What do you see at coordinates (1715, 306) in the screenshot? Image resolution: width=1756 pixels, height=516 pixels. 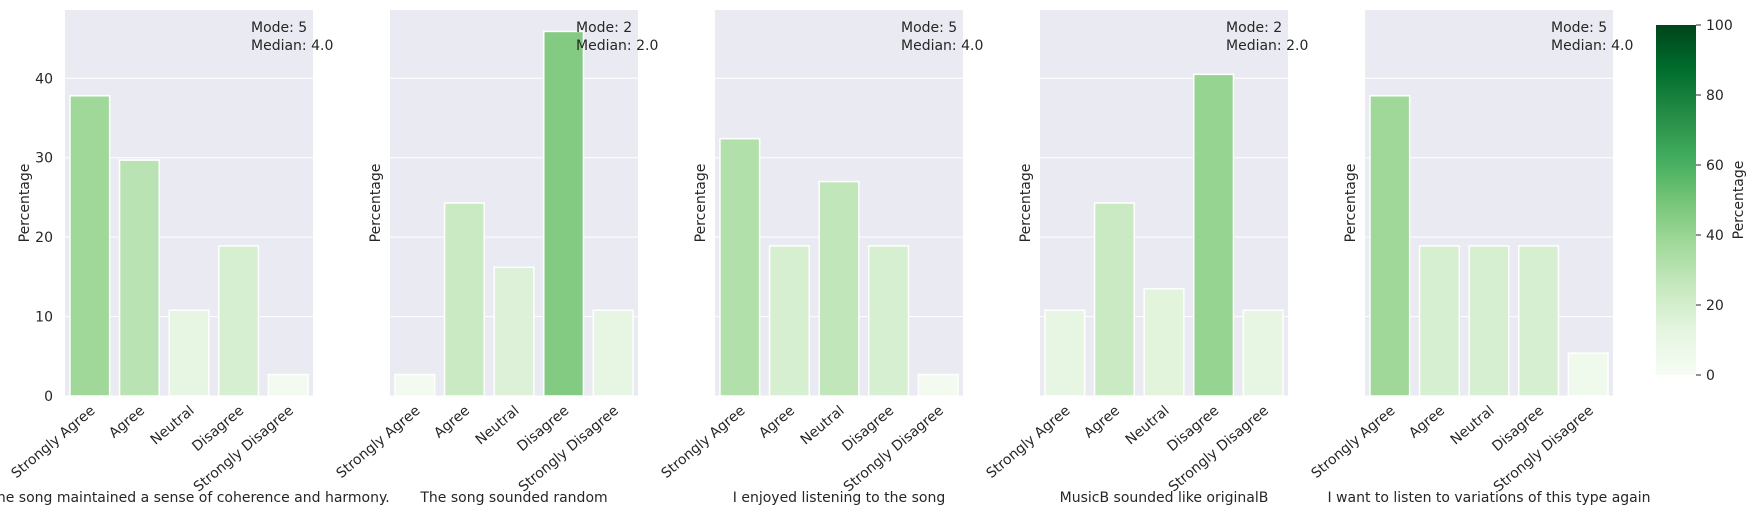 I see `colorbar-tick-label: 20` at bounding box center [1715, 306].